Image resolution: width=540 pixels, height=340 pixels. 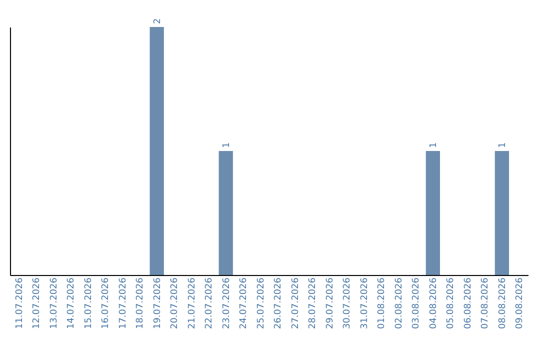 I want to click on x-tick-label: 16.07.2026, so click(x=106, y=303).